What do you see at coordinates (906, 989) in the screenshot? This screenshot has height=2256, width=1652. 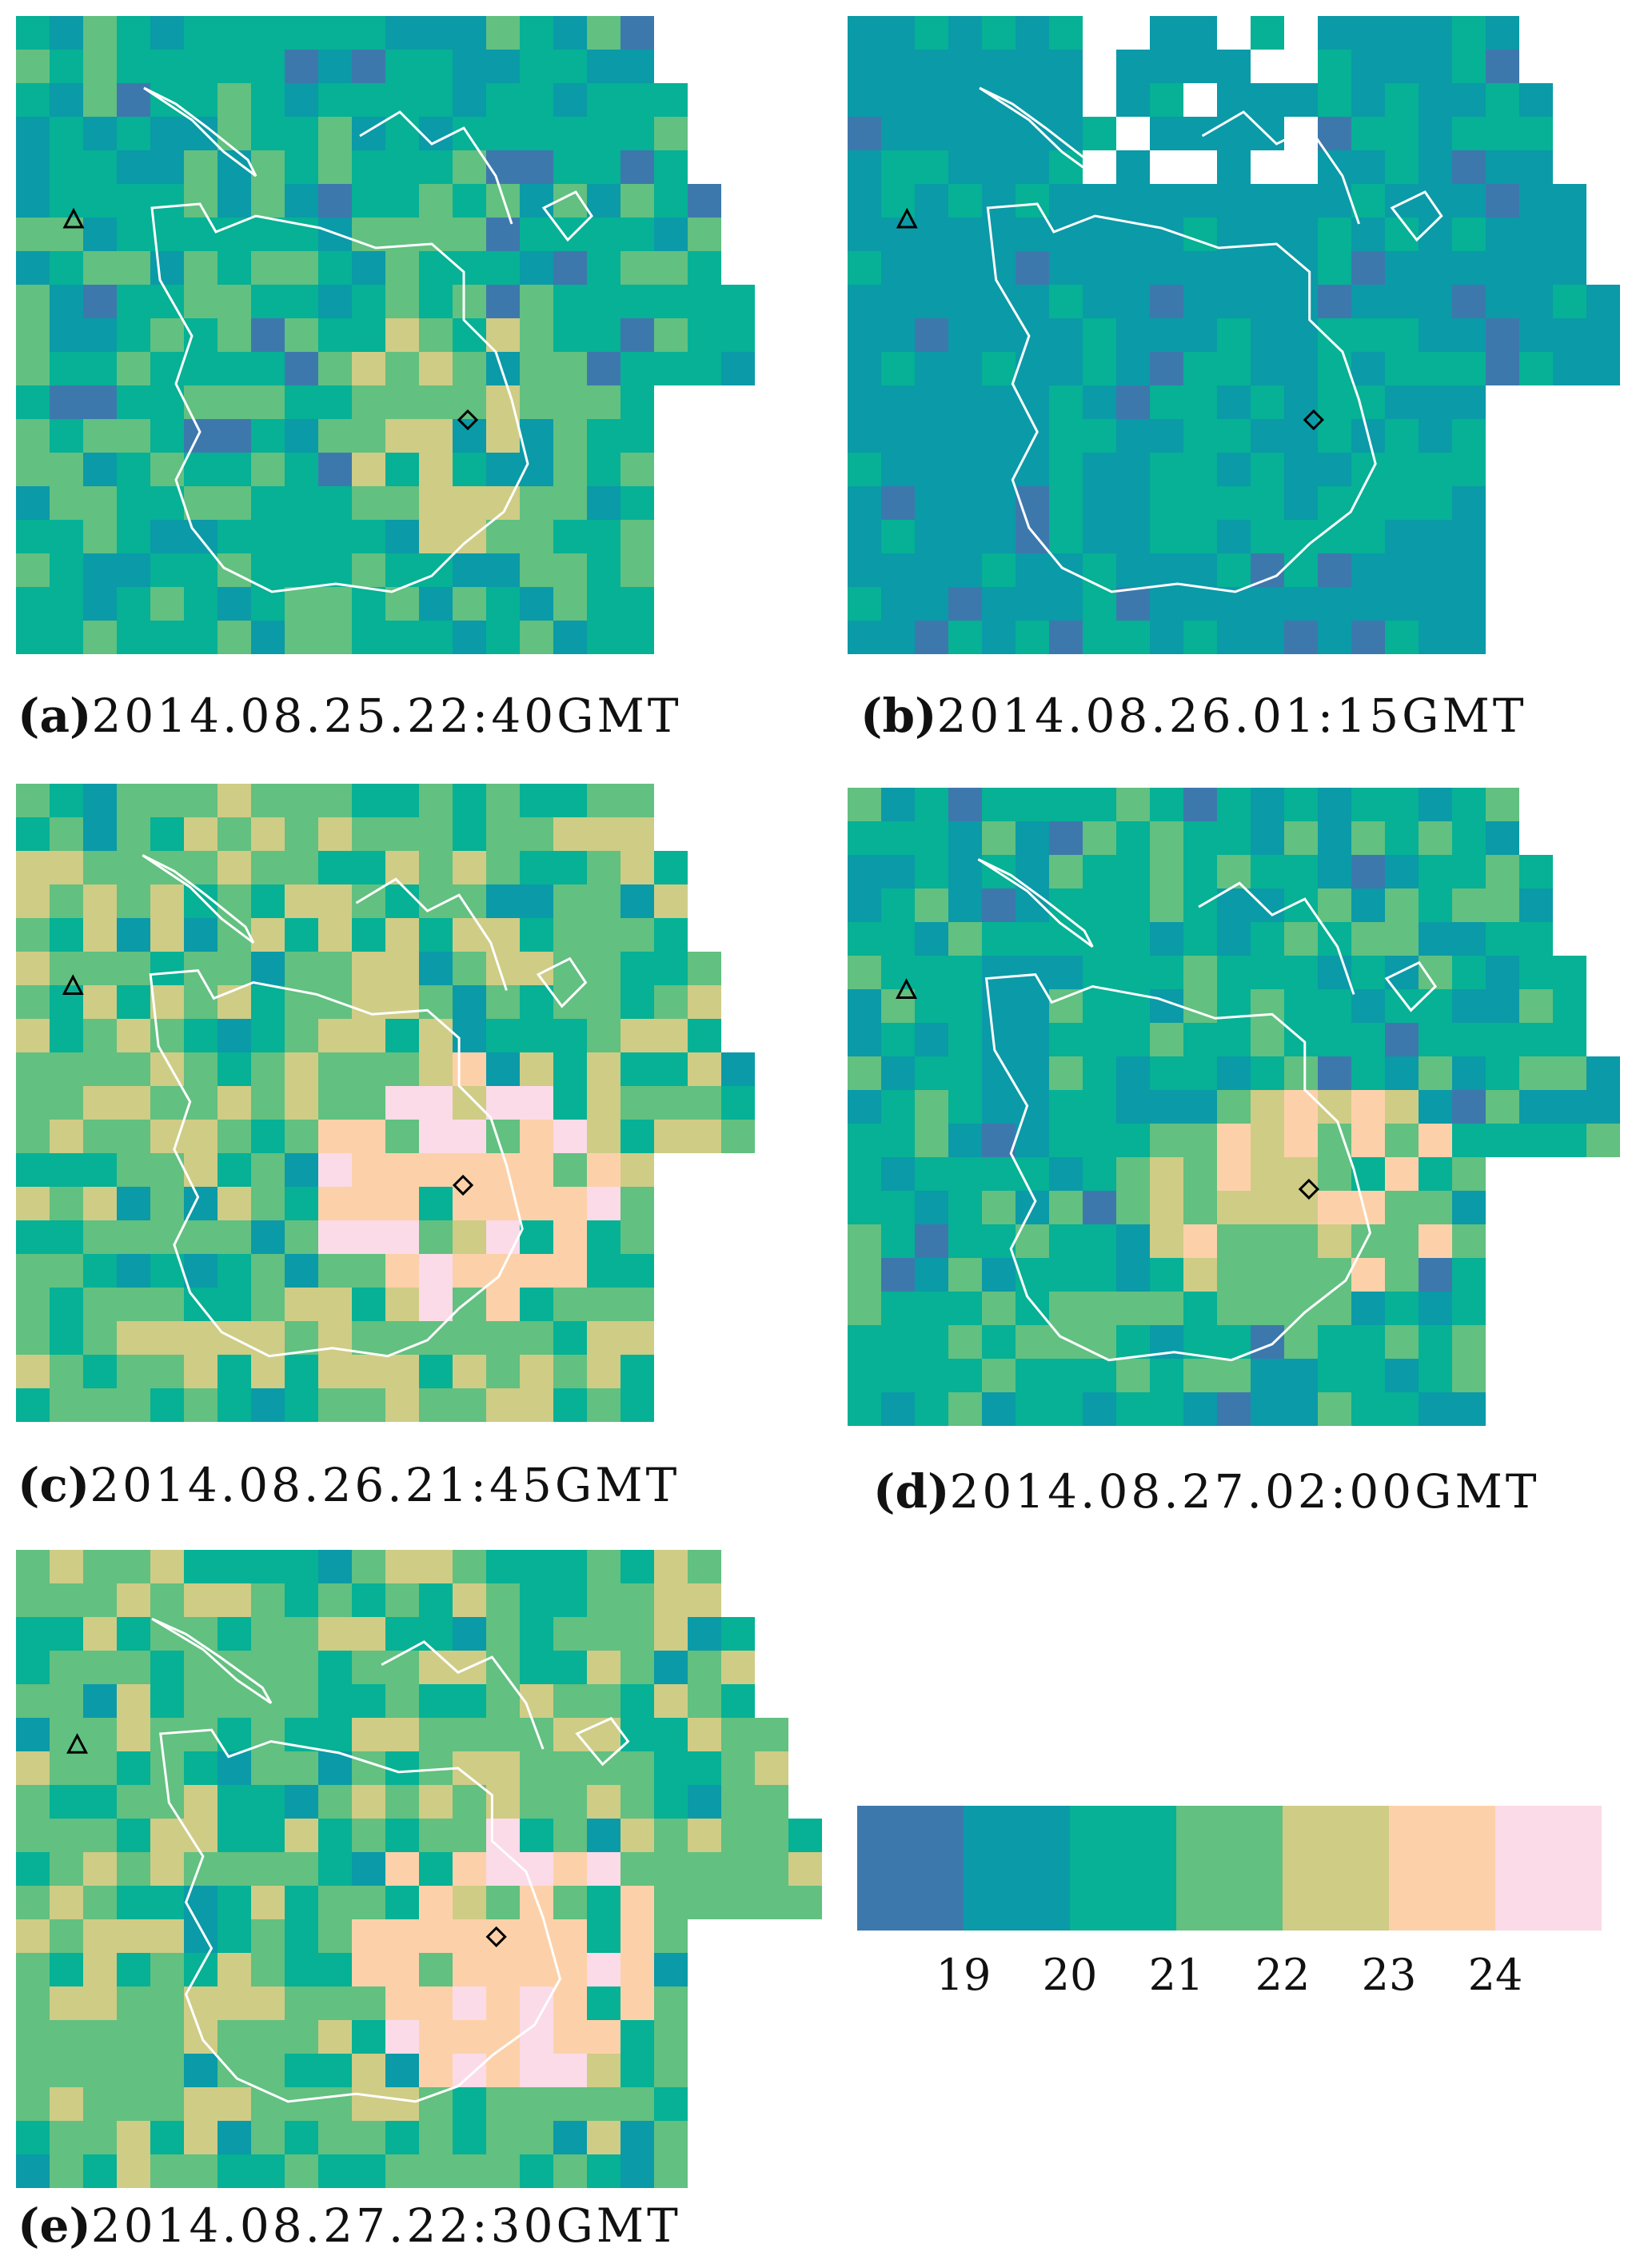 I see `triangle-marker` at bounding box center [906, 989].